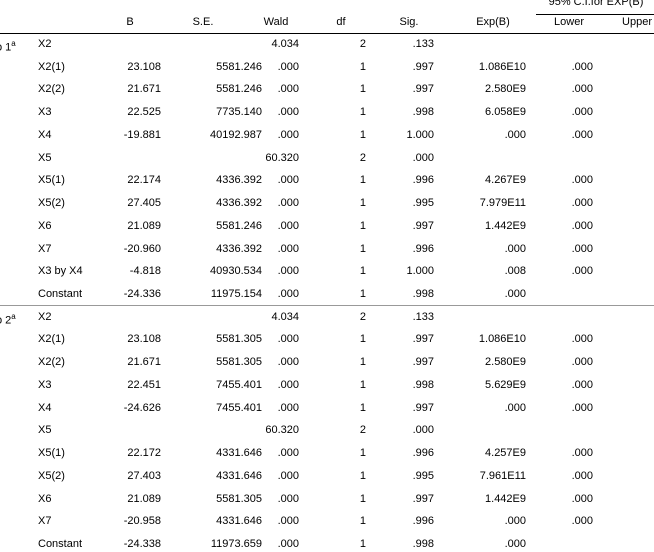  What do you see at coordinates (142, 407) in the screenshot?
I see `cell-value: -24.626` at bounding box center [142, 407].